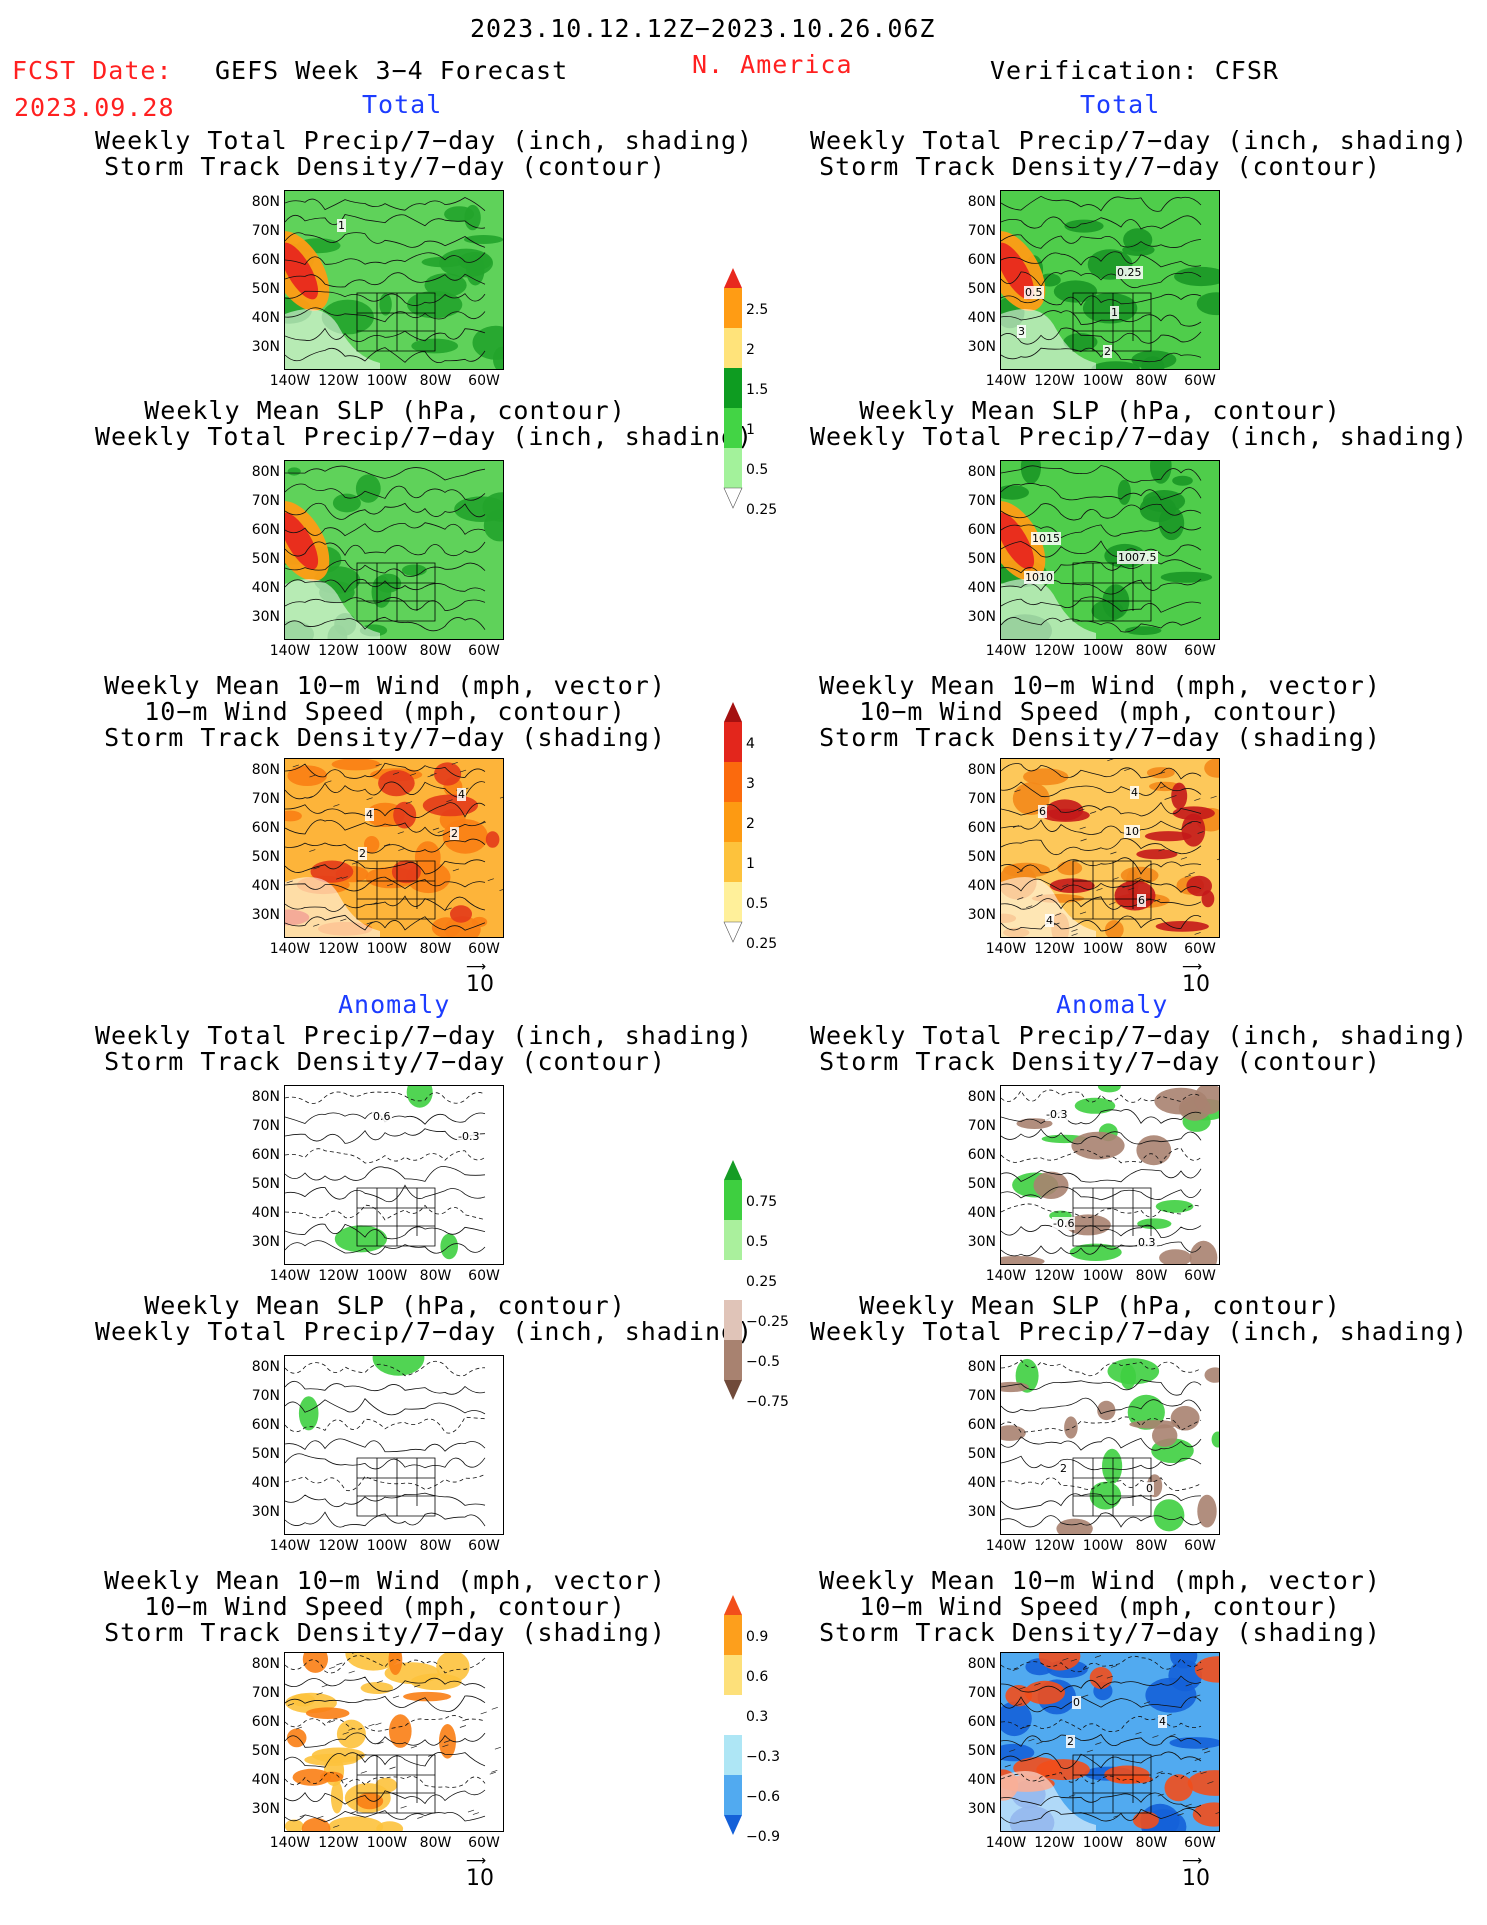 This screenshot has width=1487, height=1925. What do you see at coordinates (1042, 811) in the screenshot?
I see `contour-label: 6` at bounding box center [1042, 811].